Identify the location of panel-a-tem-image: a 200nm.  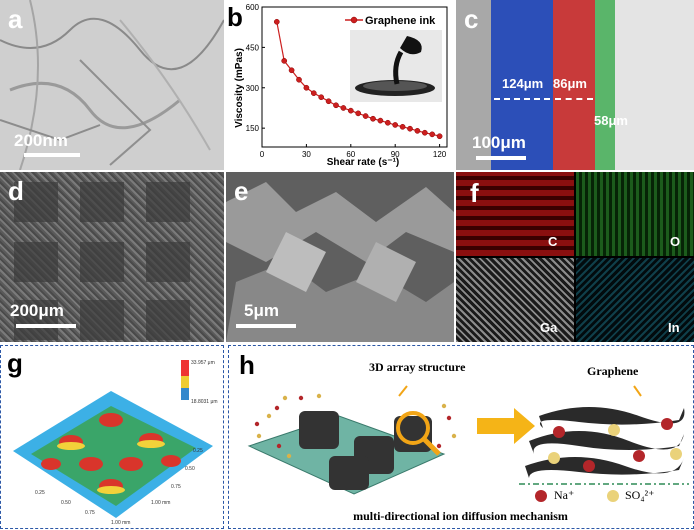
(112, 85).